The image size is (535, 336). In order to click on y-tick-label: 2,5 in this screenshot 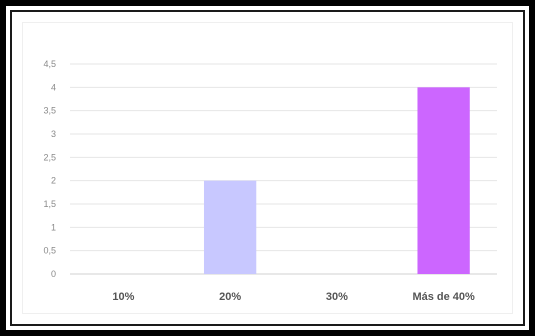, I will do `click(49, 157)`.